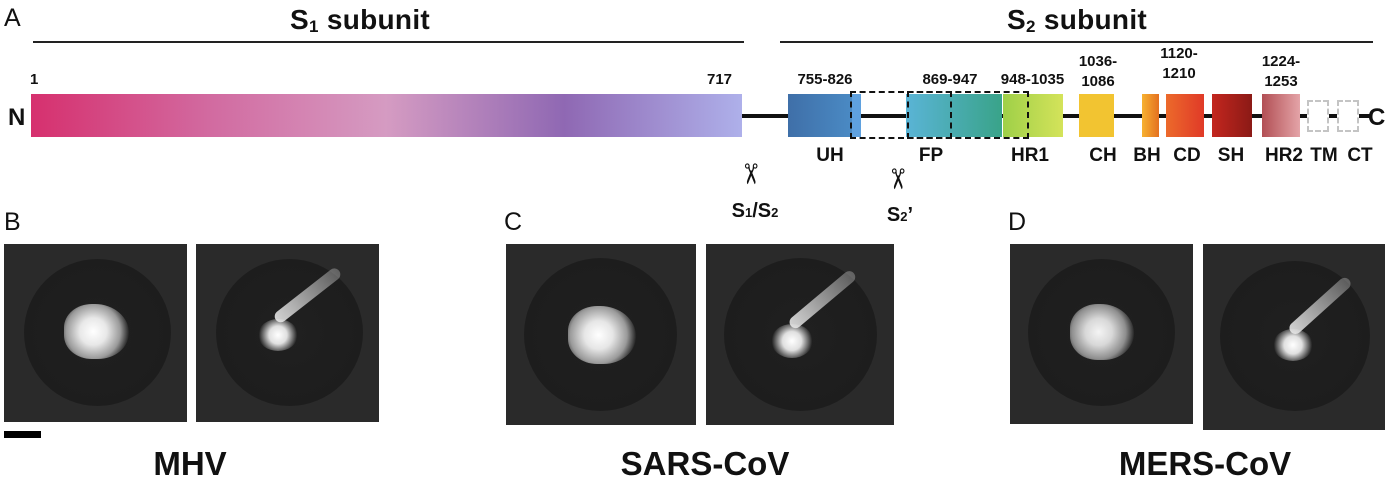 The image size is (1391, 483). I want to click on domain-label-ct: CT, so click(1360, 155).